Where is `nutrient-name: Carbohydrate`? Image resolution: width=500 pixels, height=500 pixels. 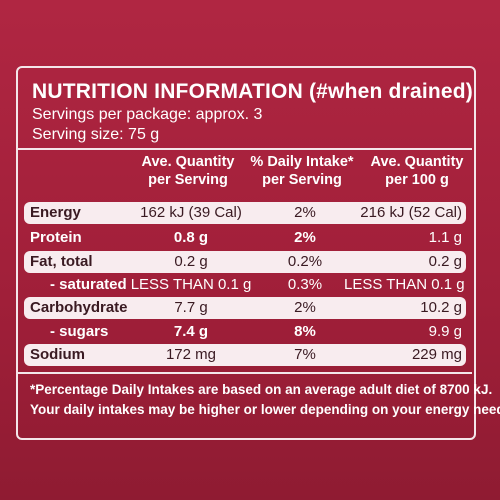
nutrient-name: Carbohydrate is located at coordinates (79, 307).